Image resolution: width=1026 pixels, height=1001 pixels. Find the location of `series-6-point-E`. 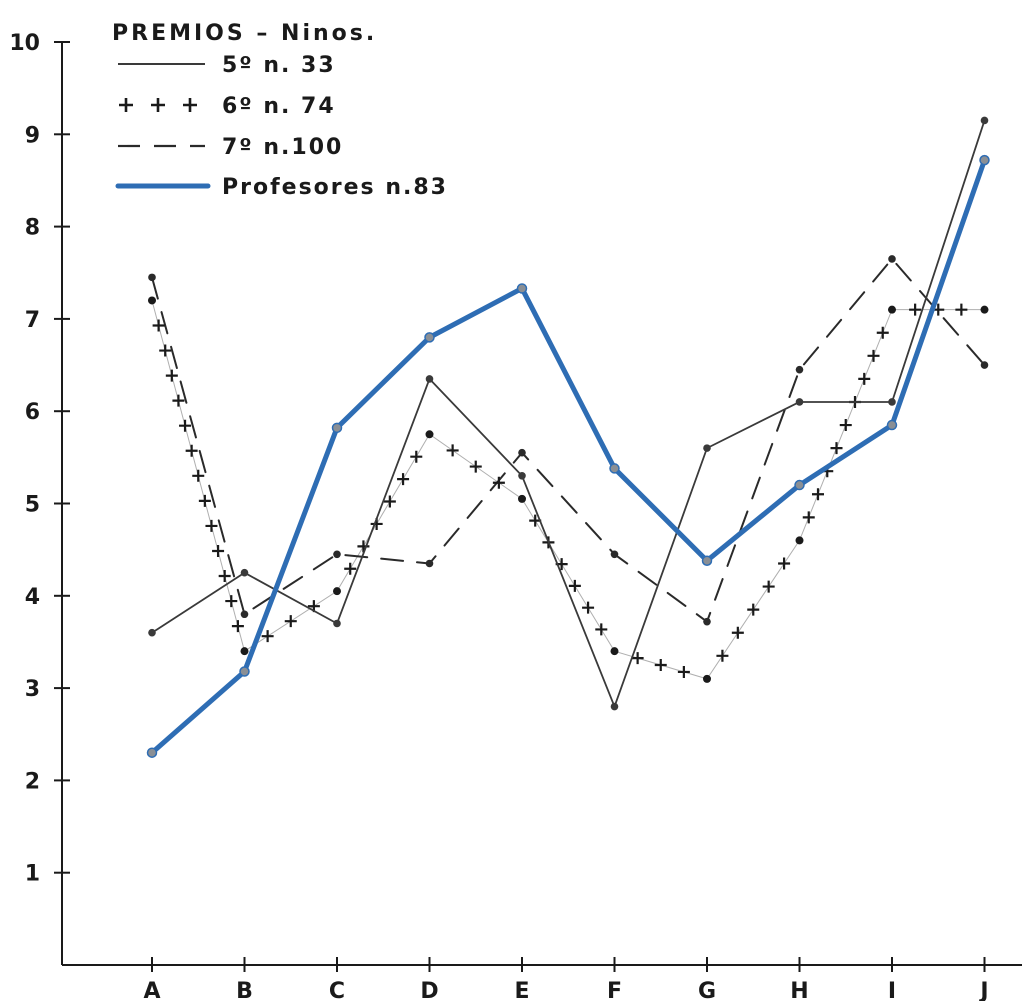

series-6-point-E is located at coordinates (522, 498).